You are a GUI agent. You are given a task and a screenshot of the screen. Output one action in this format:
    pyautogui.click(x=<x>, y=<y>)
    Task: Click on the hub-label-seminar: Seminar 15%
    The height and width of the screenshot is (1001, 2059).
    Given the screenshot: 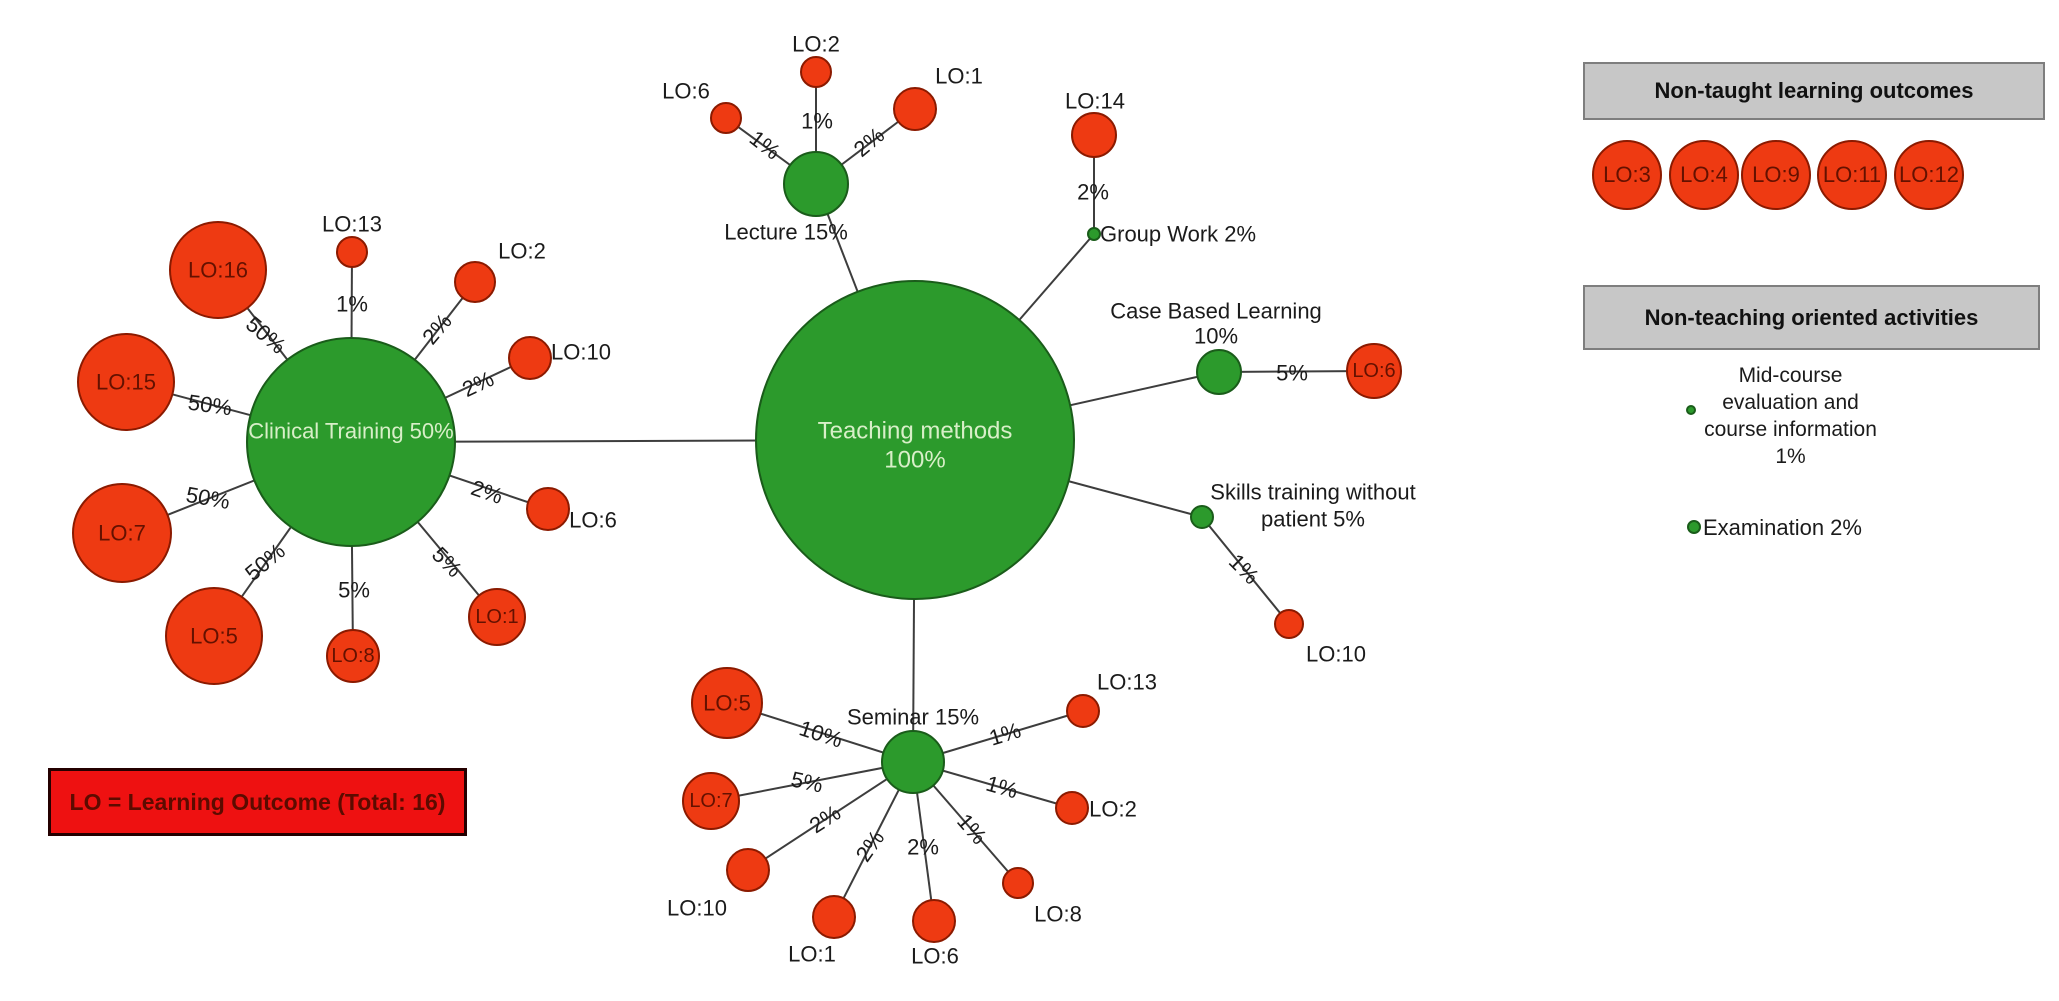 What is the action you would take?
    pyautogui.click(x=913, y=717)
    